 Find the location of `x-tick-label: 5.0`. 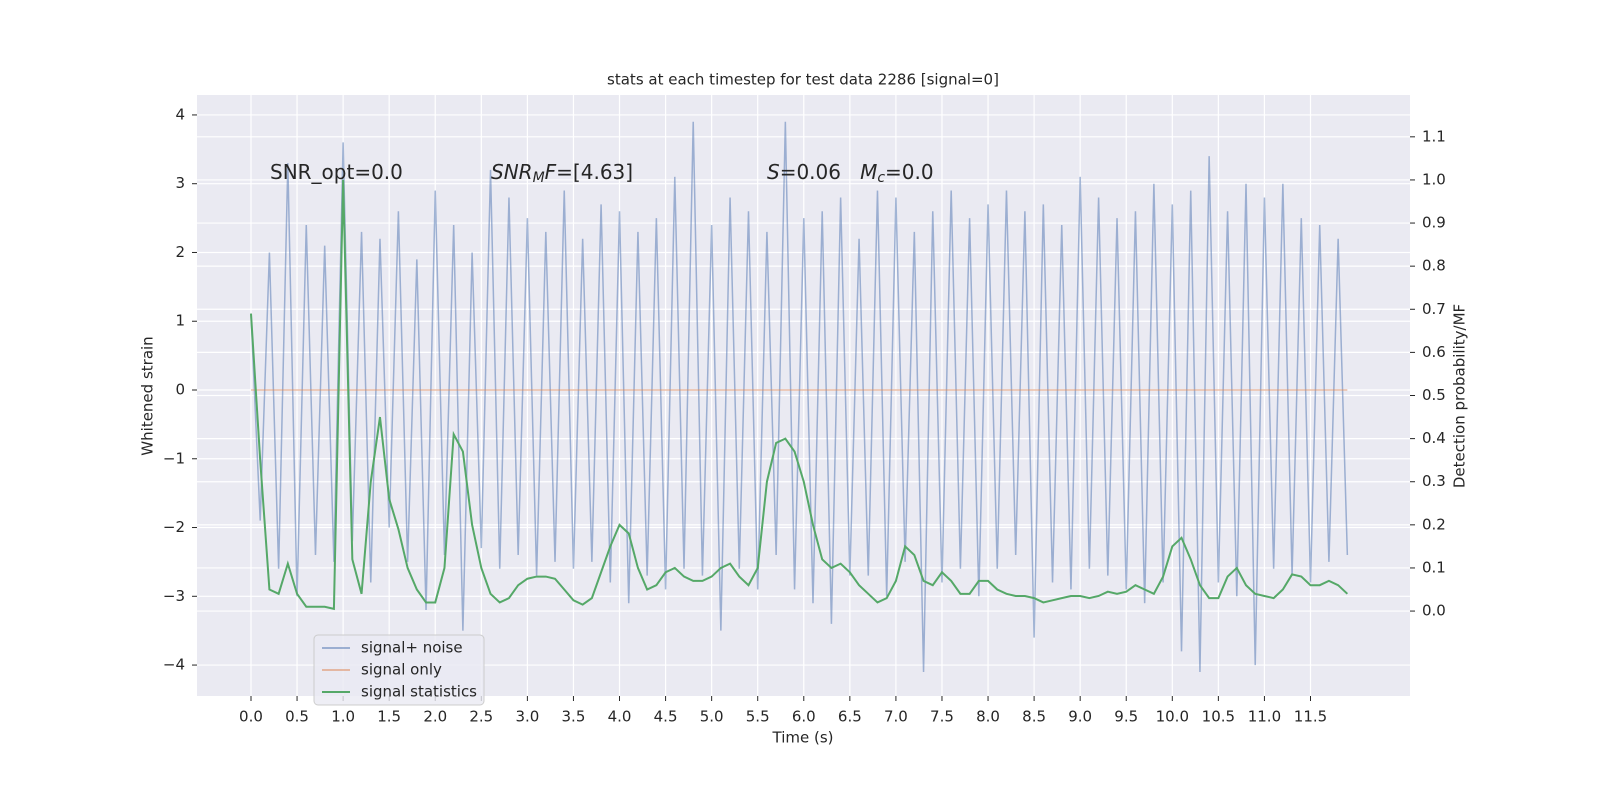

x-tick-label: 5.0 is located at coordinates (712, 717).